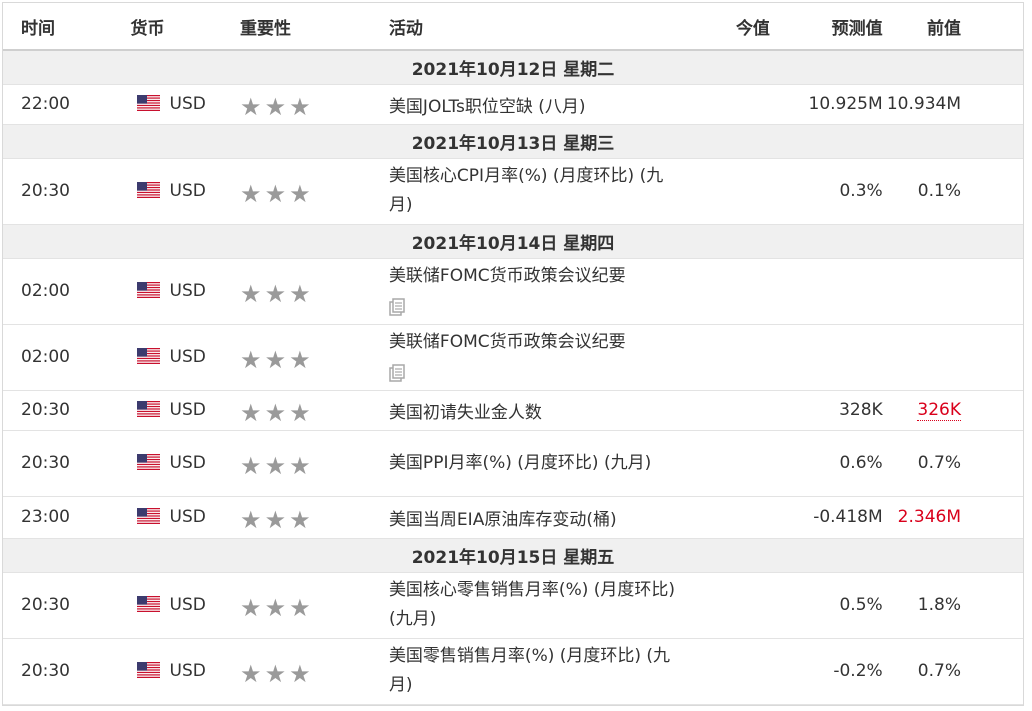 The height and width of the screenshot is (711, 1032). Describe the element at coordinates (828, 410) in the screenshot. I see `forecast-value: 328K` at that location.